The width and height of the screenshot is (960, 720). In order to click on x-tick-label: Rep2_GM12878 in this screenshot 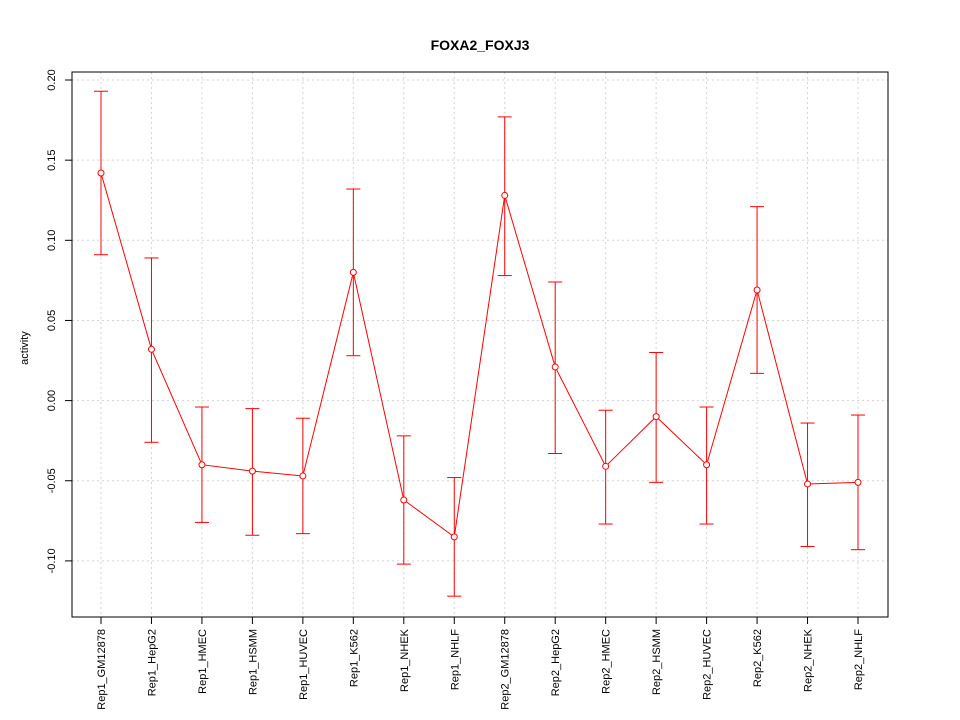, I will do `click(506, 669)`.